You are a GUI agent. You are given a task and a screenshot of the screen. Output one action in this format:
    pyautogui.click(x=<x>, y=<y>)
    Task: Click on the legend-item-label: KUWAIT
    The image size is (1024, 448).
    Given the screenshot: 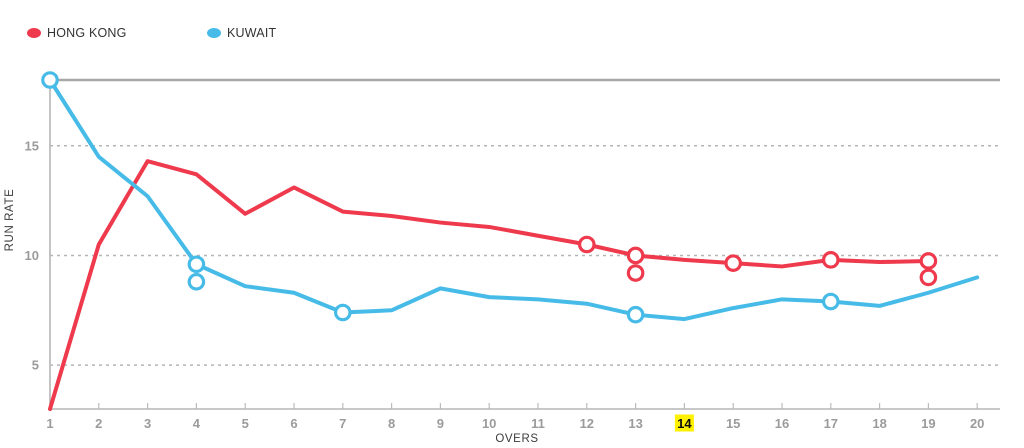 What is the action you would take?
    pyautogui.click(x=252, y=33)
    